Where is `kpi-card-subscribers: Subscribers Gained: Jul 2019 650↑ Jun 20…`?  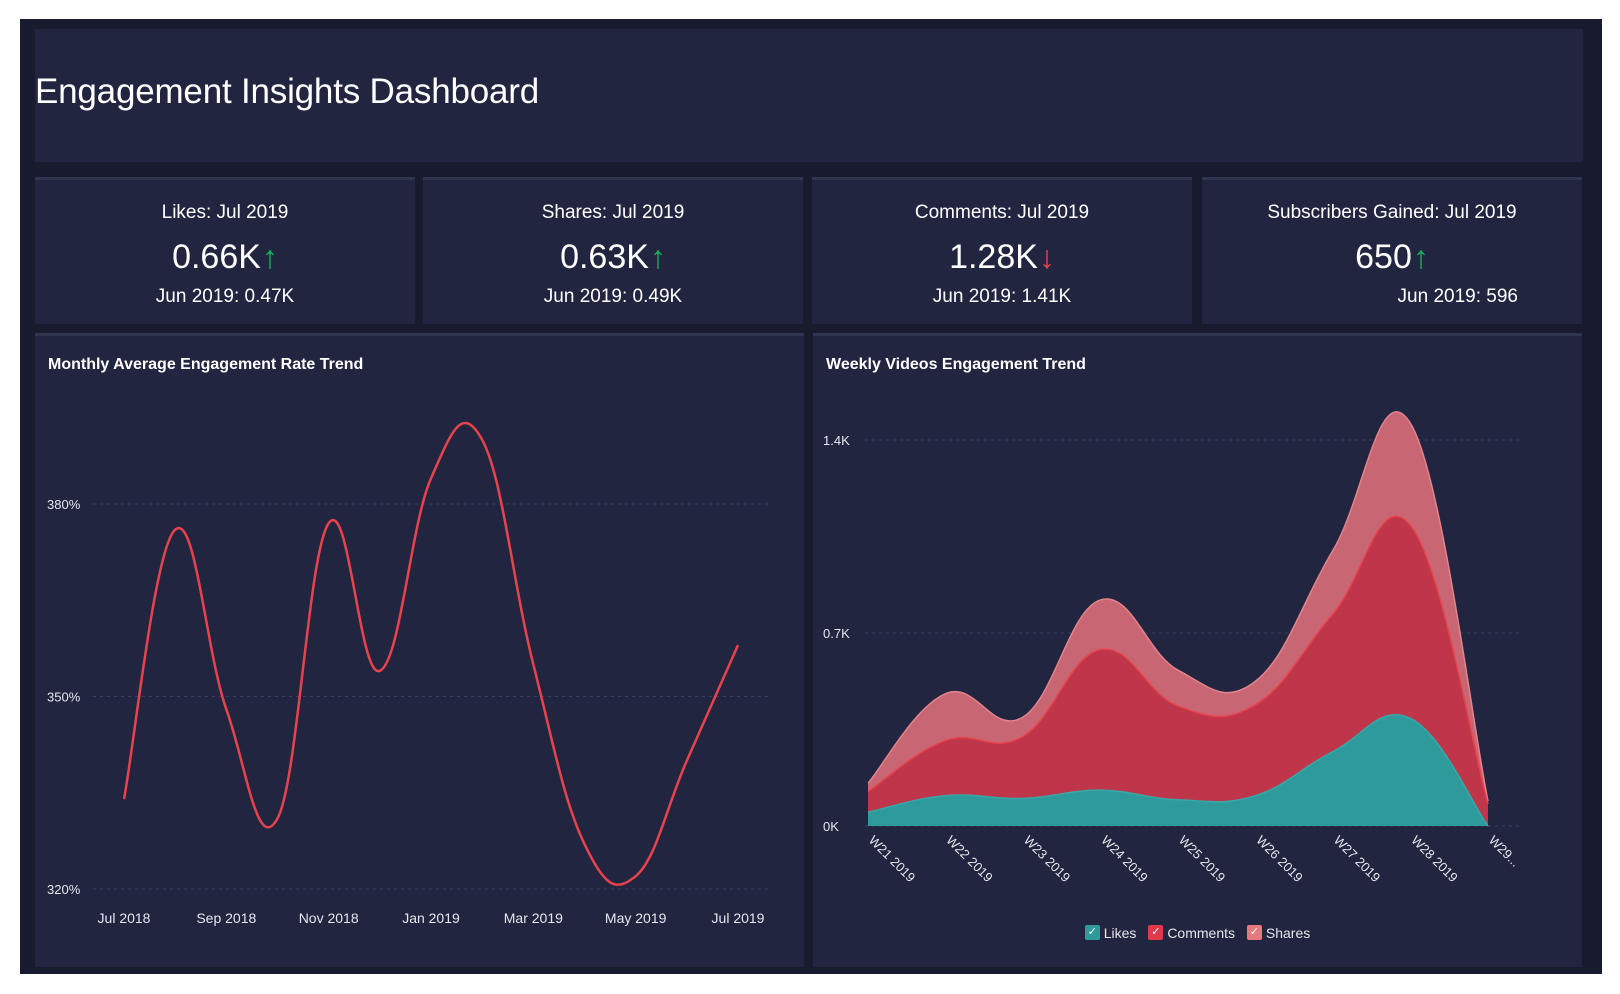 kpi-card-subscribers: Subscribers Gained: Jul 2019 650↑ Jun 20… is located at coordinates (1392, 250).